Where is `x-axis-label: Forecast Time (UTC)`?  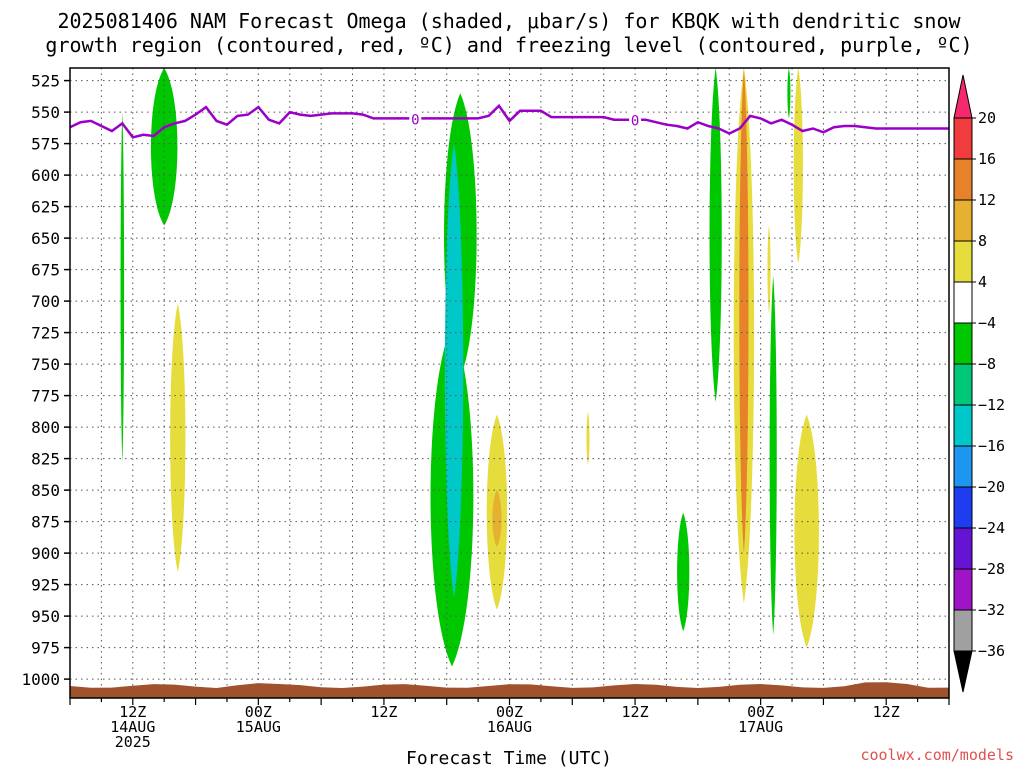 x-axis-label: Forecast Time (UTC) is located at coordinates (509, 758).